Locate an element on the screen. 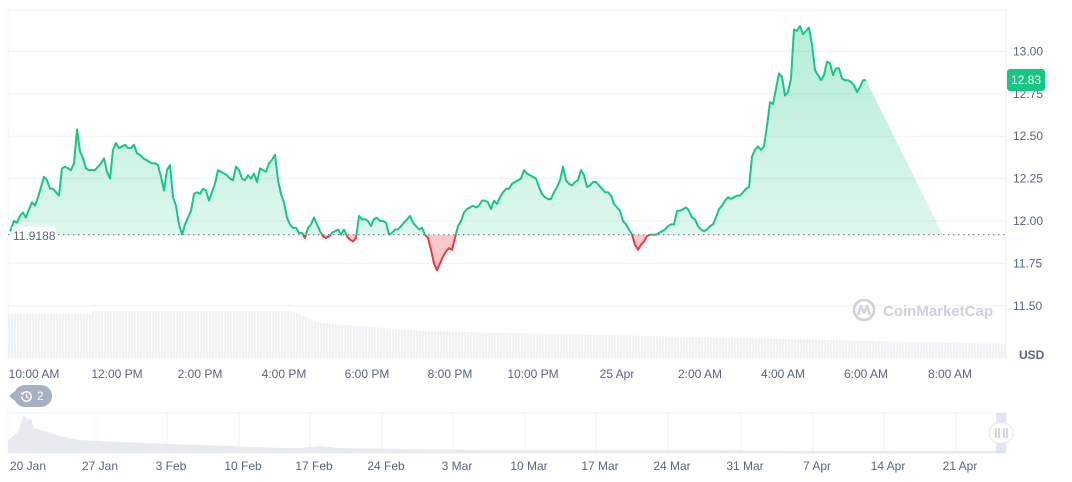 The height and width of the screenshot is (482, 1072). overview-tick-label: 20 Jan is located at coordinates (28, 466).